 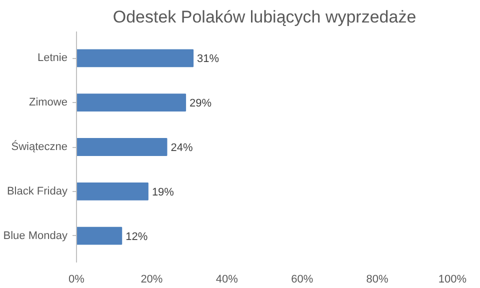 What do you see at coordinates (53, 58) in the screenshot?
I see `y-tick-label: Letnie` at bounding box center [53, 58].